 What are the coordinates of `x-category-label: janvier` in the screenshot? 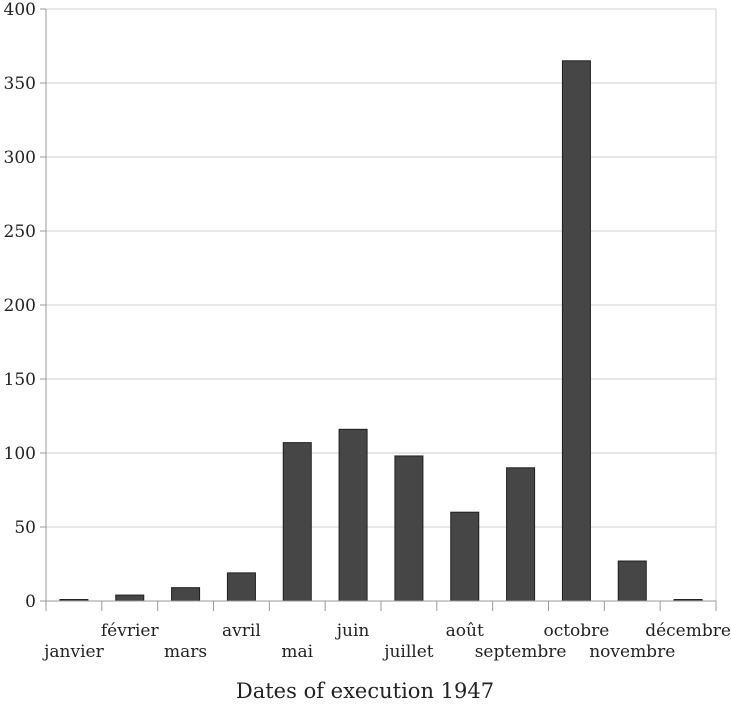 It's located at (73, 652).